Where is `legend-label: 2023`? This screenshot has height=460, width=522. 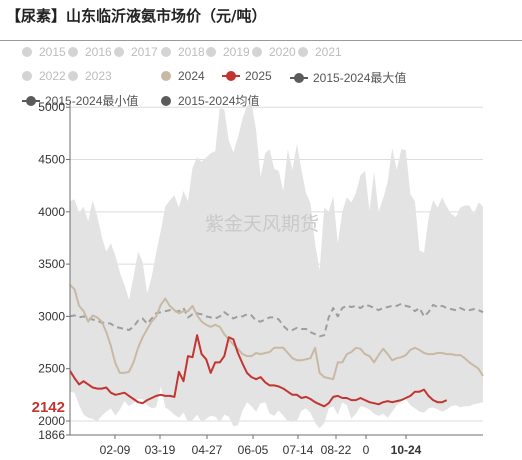 legend-label: 2023 is located at coordinates (98, 76).